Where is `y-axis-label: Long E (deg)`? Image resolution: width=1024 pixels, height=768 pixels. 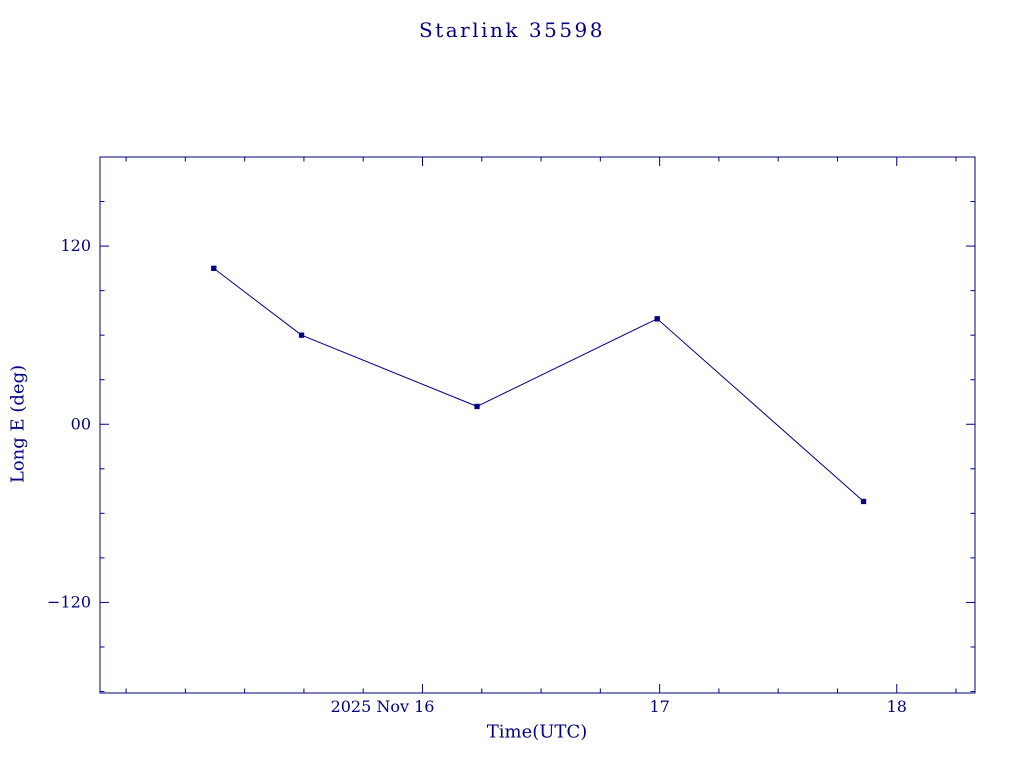
y-axis-label: Long E (deg) is located at coordinates (18, 424).